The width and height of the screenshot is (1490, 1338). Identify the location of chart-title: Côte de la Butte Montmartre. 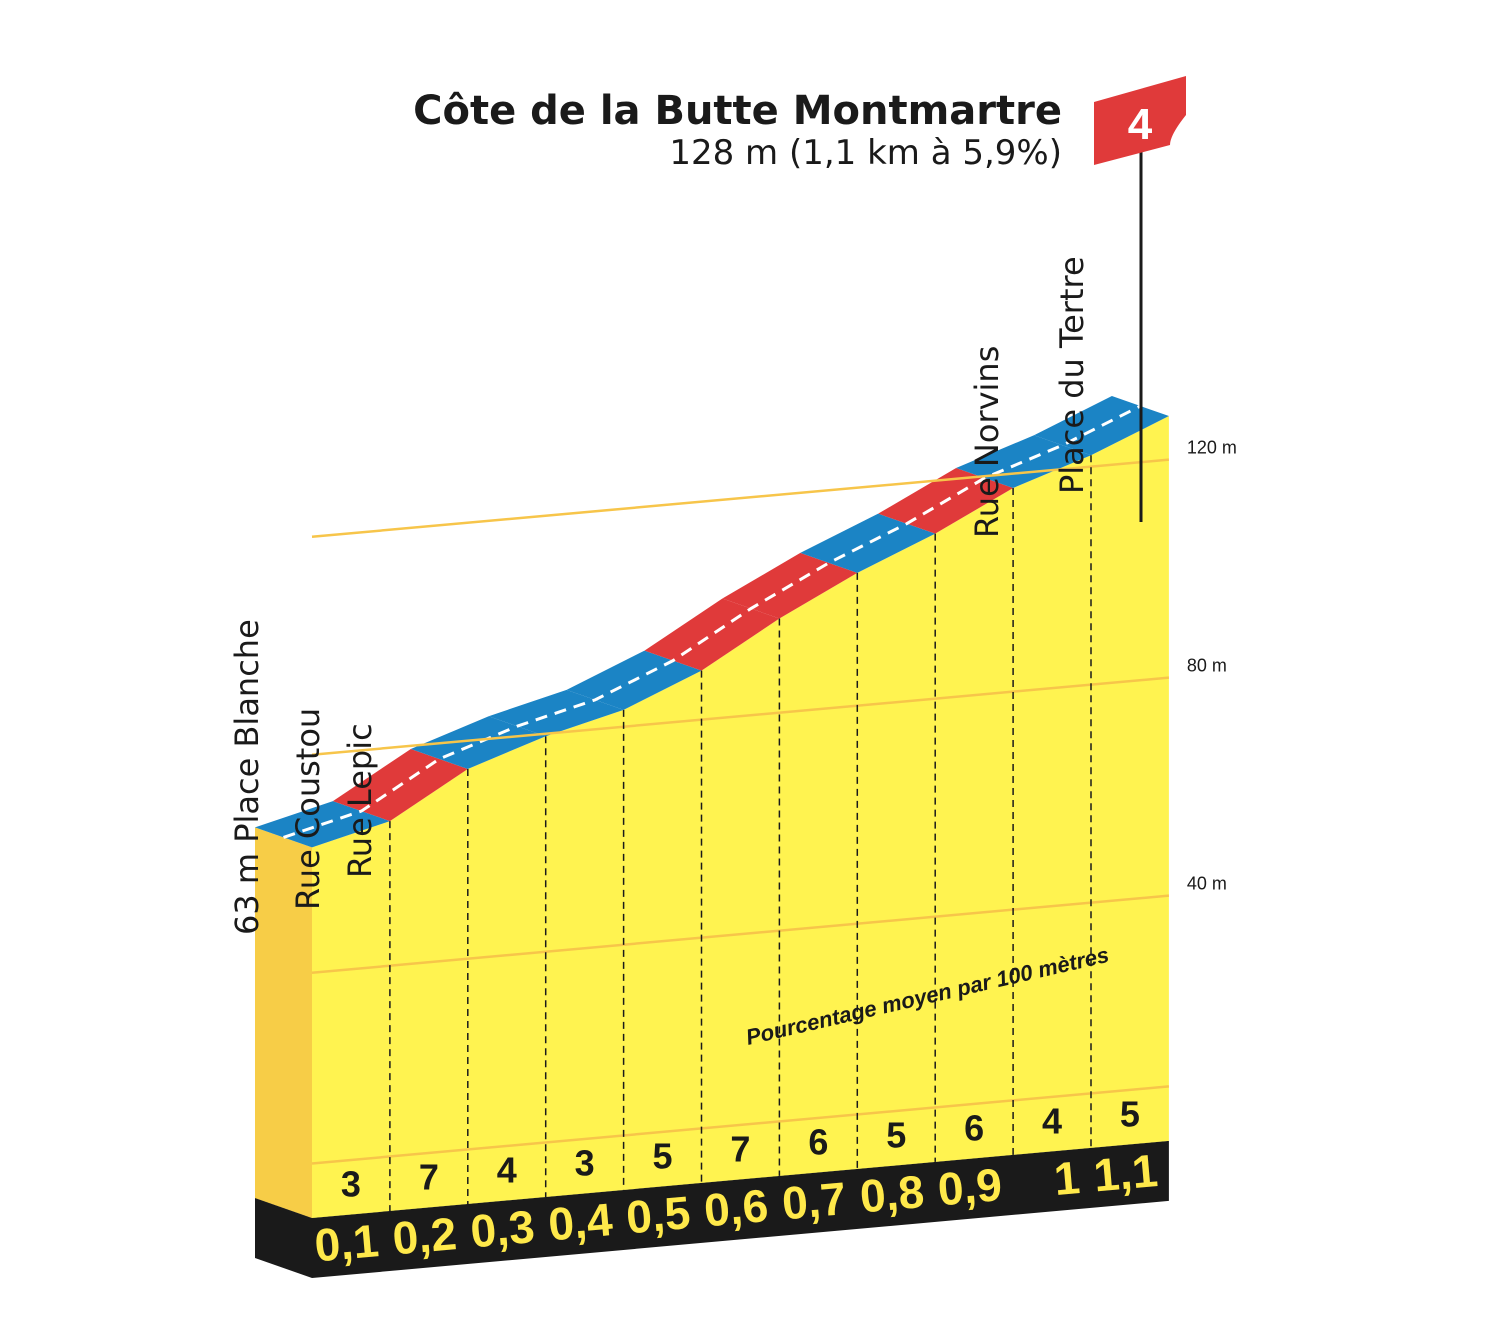
(737, 111).